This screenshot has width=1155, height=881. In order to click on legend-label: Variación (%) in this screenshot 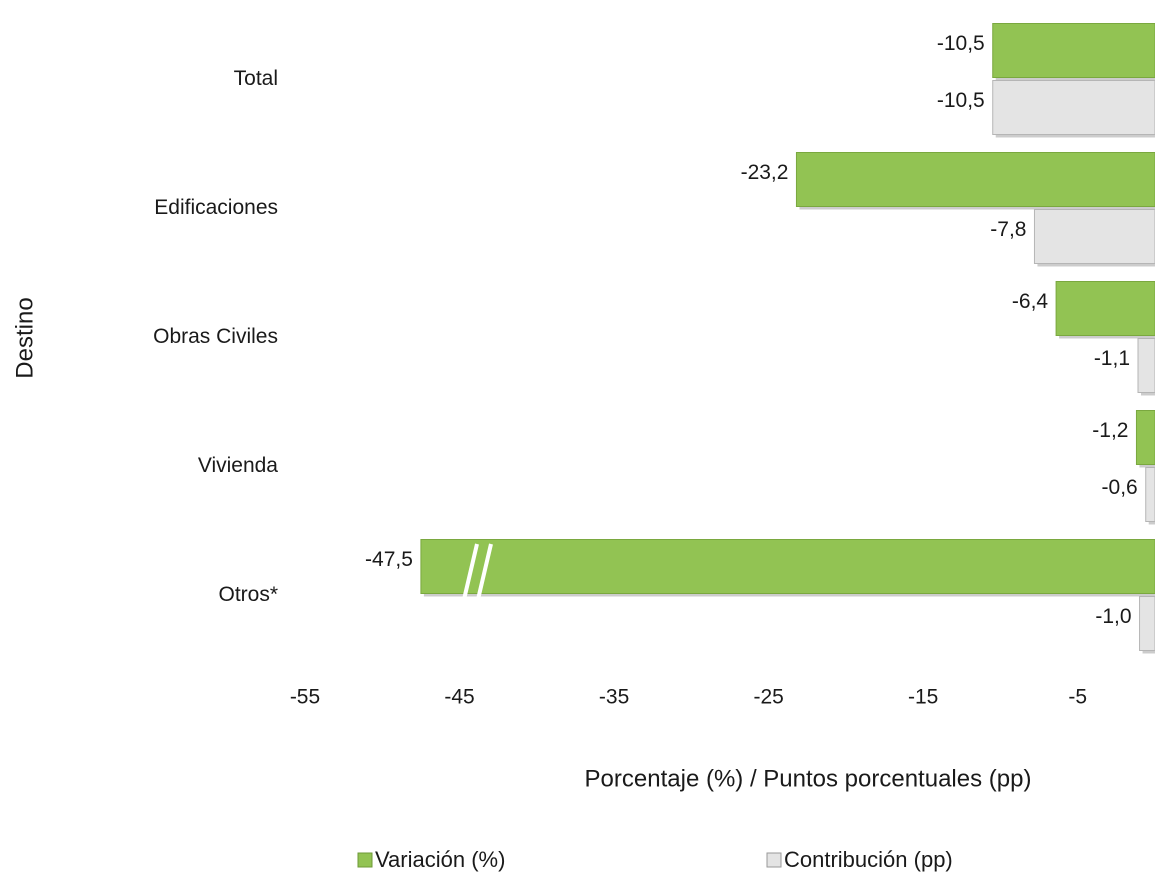, I will do `click(440, 859)`.